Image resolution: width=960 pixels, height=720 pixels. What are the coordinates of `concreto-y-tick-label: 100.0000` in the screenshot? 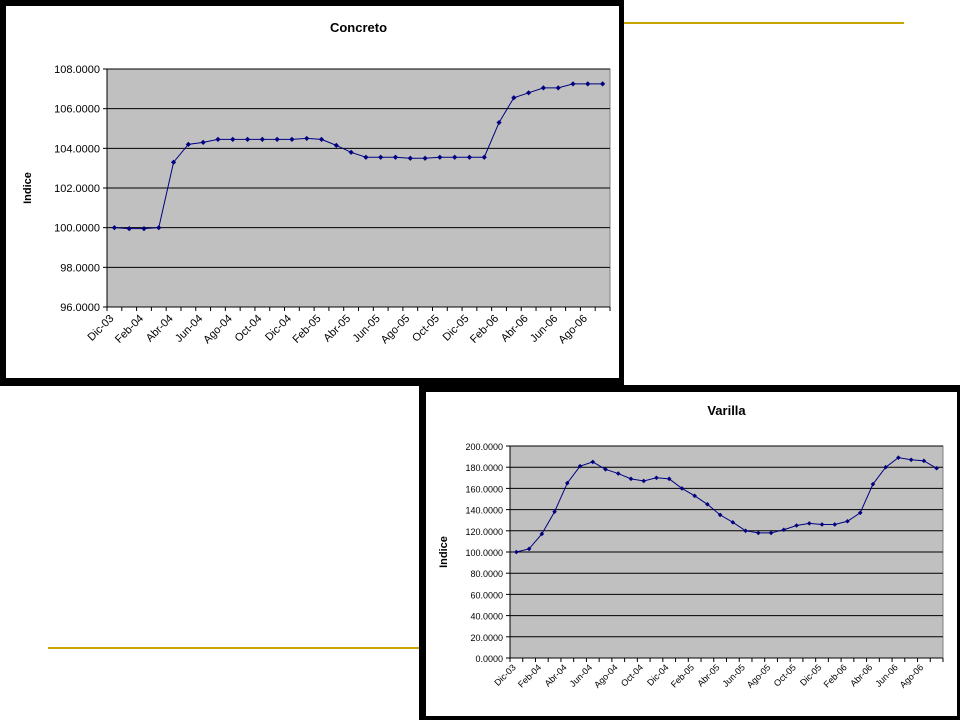 It's located at (77, 229).